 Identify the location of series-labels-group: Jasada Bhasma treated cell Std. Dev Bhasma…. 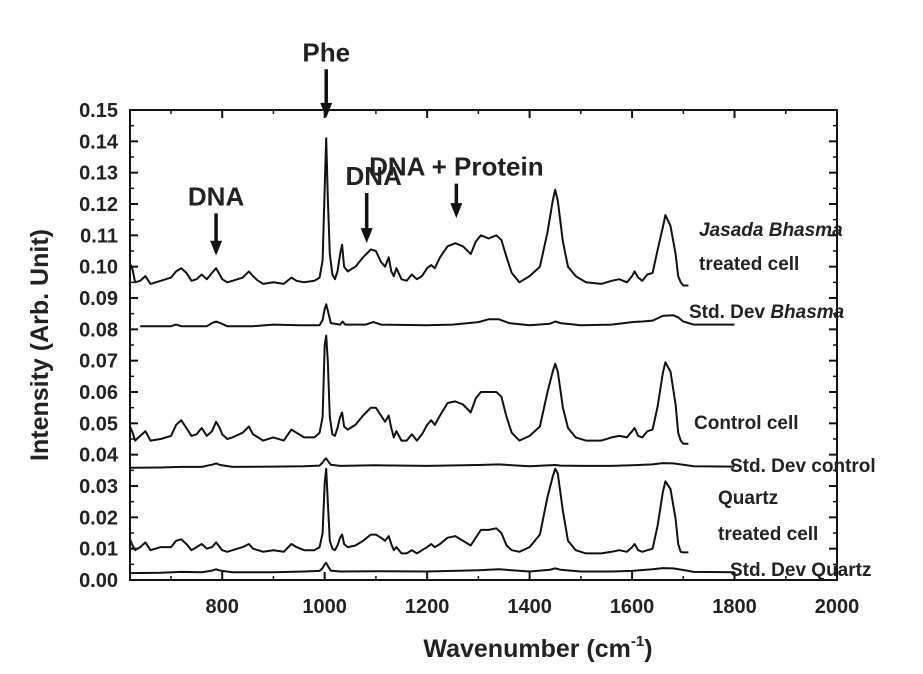
(782, 400).